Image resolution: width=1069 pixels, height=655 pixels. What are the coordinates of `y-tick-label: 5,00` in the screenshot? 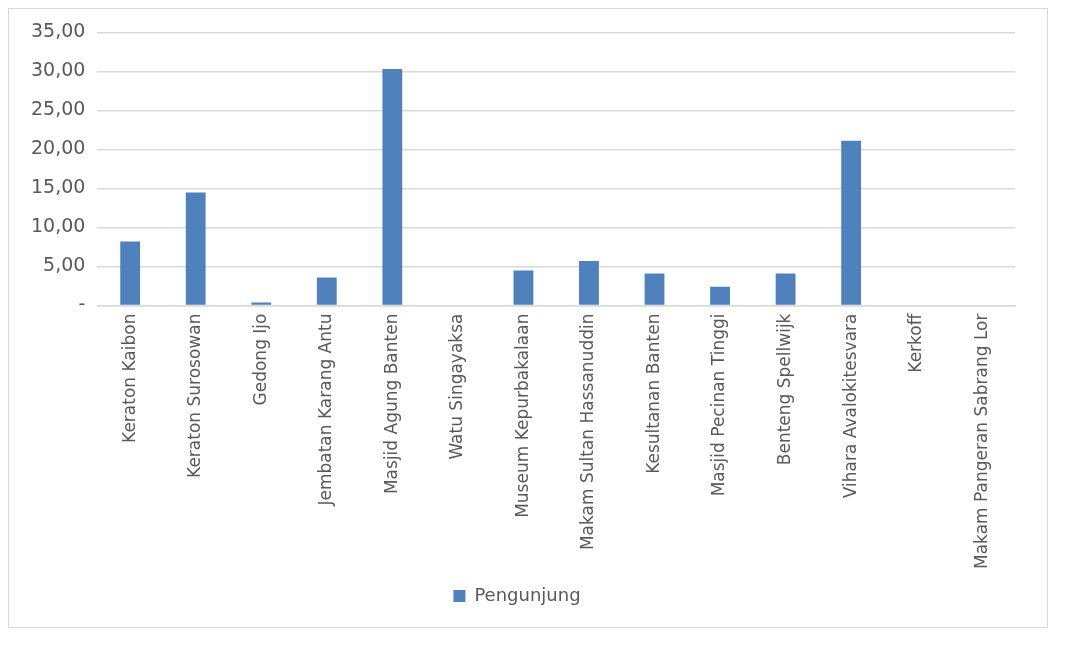 It's located at (64, 264).